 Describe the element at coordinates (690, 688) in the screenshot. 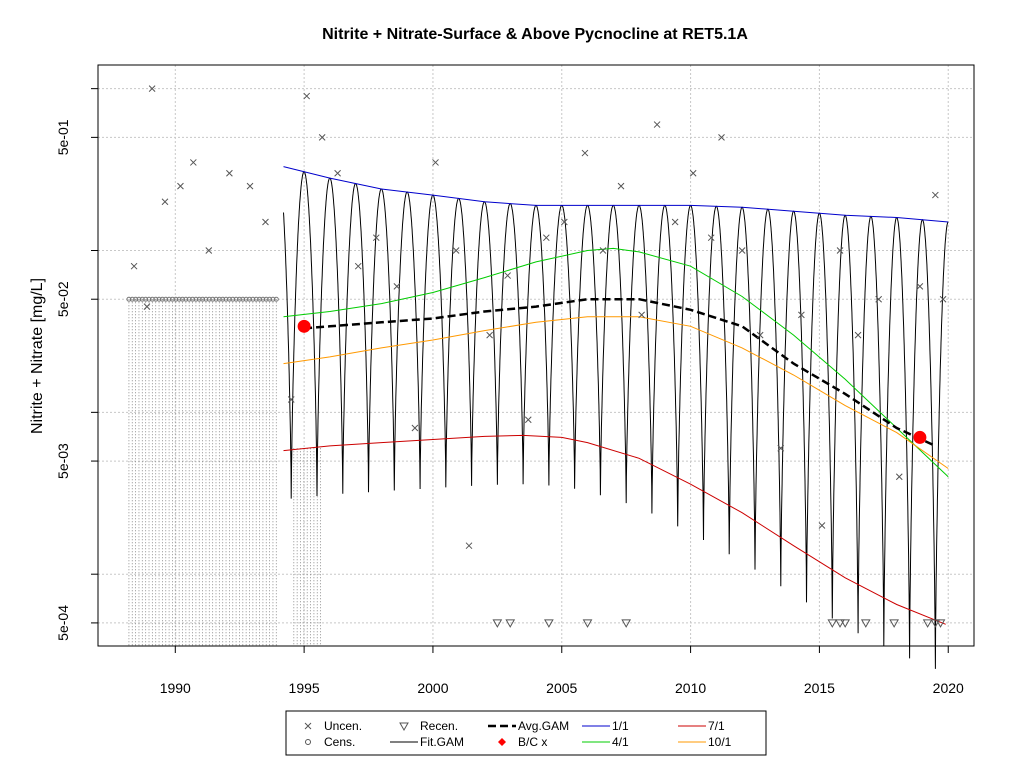

I see `x-tick-label: 2010` at that location.